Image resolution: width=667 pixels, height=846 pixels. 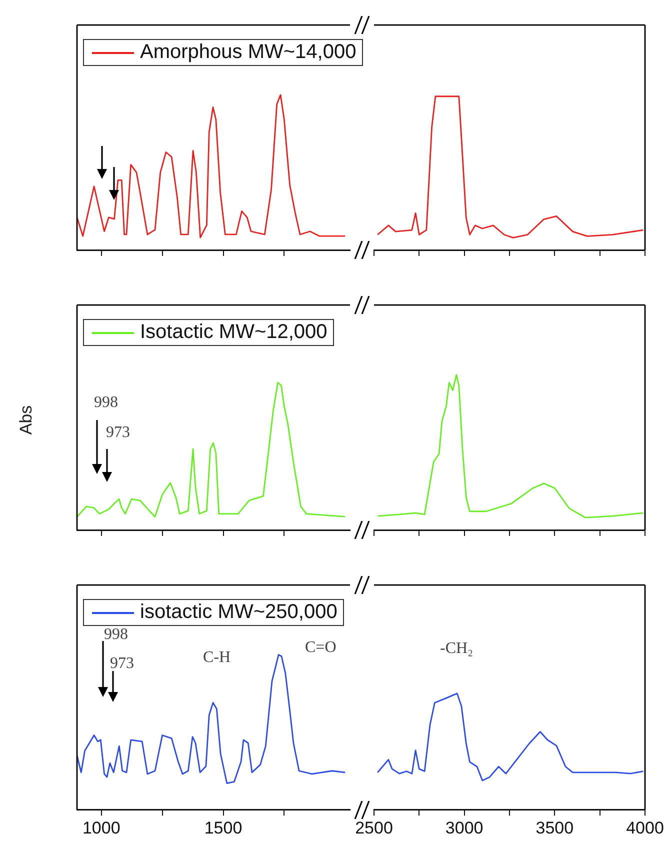 What do you see at coordinates (217, 658) in the screenshot?
I see `annotation: C-H` at bounding box center [217, 658].